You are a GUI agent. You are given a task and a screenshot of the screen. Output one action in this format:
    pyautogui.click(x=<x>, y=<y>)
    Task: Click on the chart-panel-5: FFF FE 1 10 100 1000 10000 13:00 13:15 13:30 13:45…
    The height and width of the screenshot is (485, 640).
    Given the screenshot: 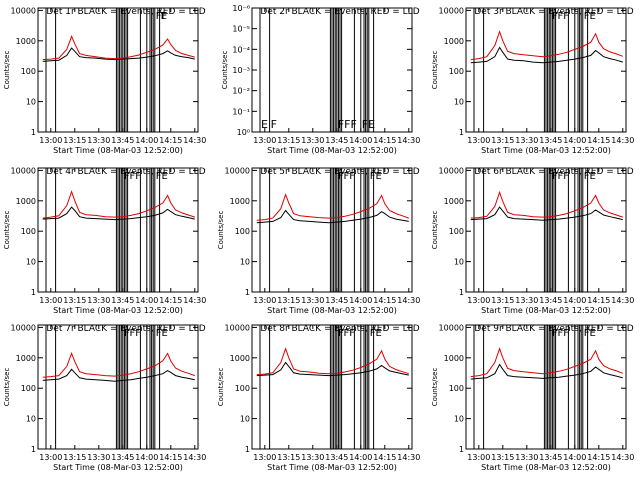 What is the action you would take?
    pyautogui.click(x=318, y=240)
    